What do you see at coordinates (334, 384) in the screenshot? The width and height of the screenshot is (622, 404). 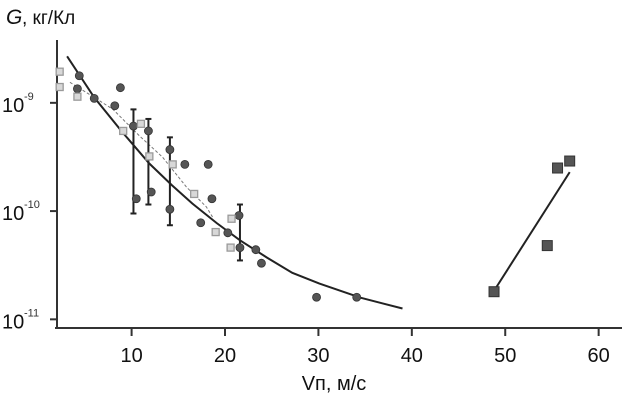 I see `x-axis-label: Vп, м/с` at bounding box center [334, 384].